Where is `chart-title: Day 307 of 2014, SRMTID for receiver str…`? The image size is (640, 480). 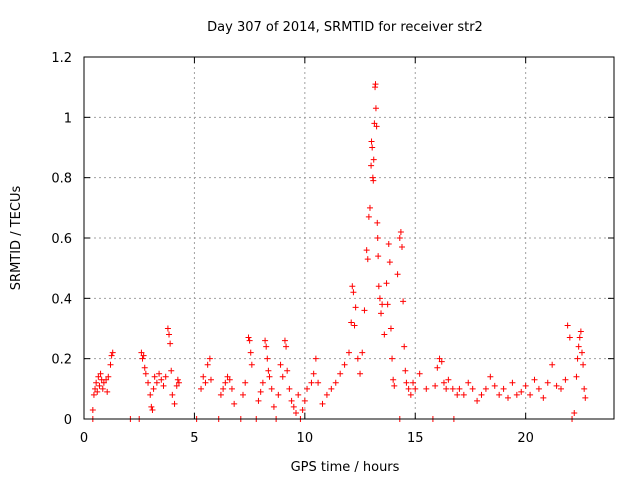
chart-title: Day 307 of 2014, SRMTID for receiver str… is located at coordinates (345, 27).